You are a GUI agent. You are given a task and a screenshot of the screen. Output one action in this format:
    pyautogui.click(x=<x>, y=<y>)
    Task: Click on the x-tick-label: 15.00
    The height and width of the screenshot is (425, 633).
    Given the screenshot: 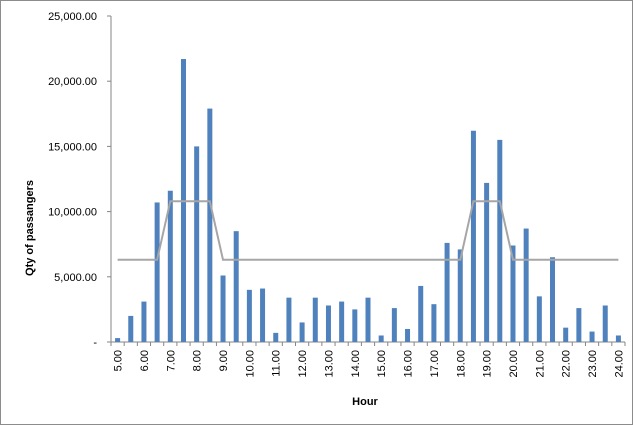 What is the action you would take?
    pyautogui.click(x=382, y=364)
    